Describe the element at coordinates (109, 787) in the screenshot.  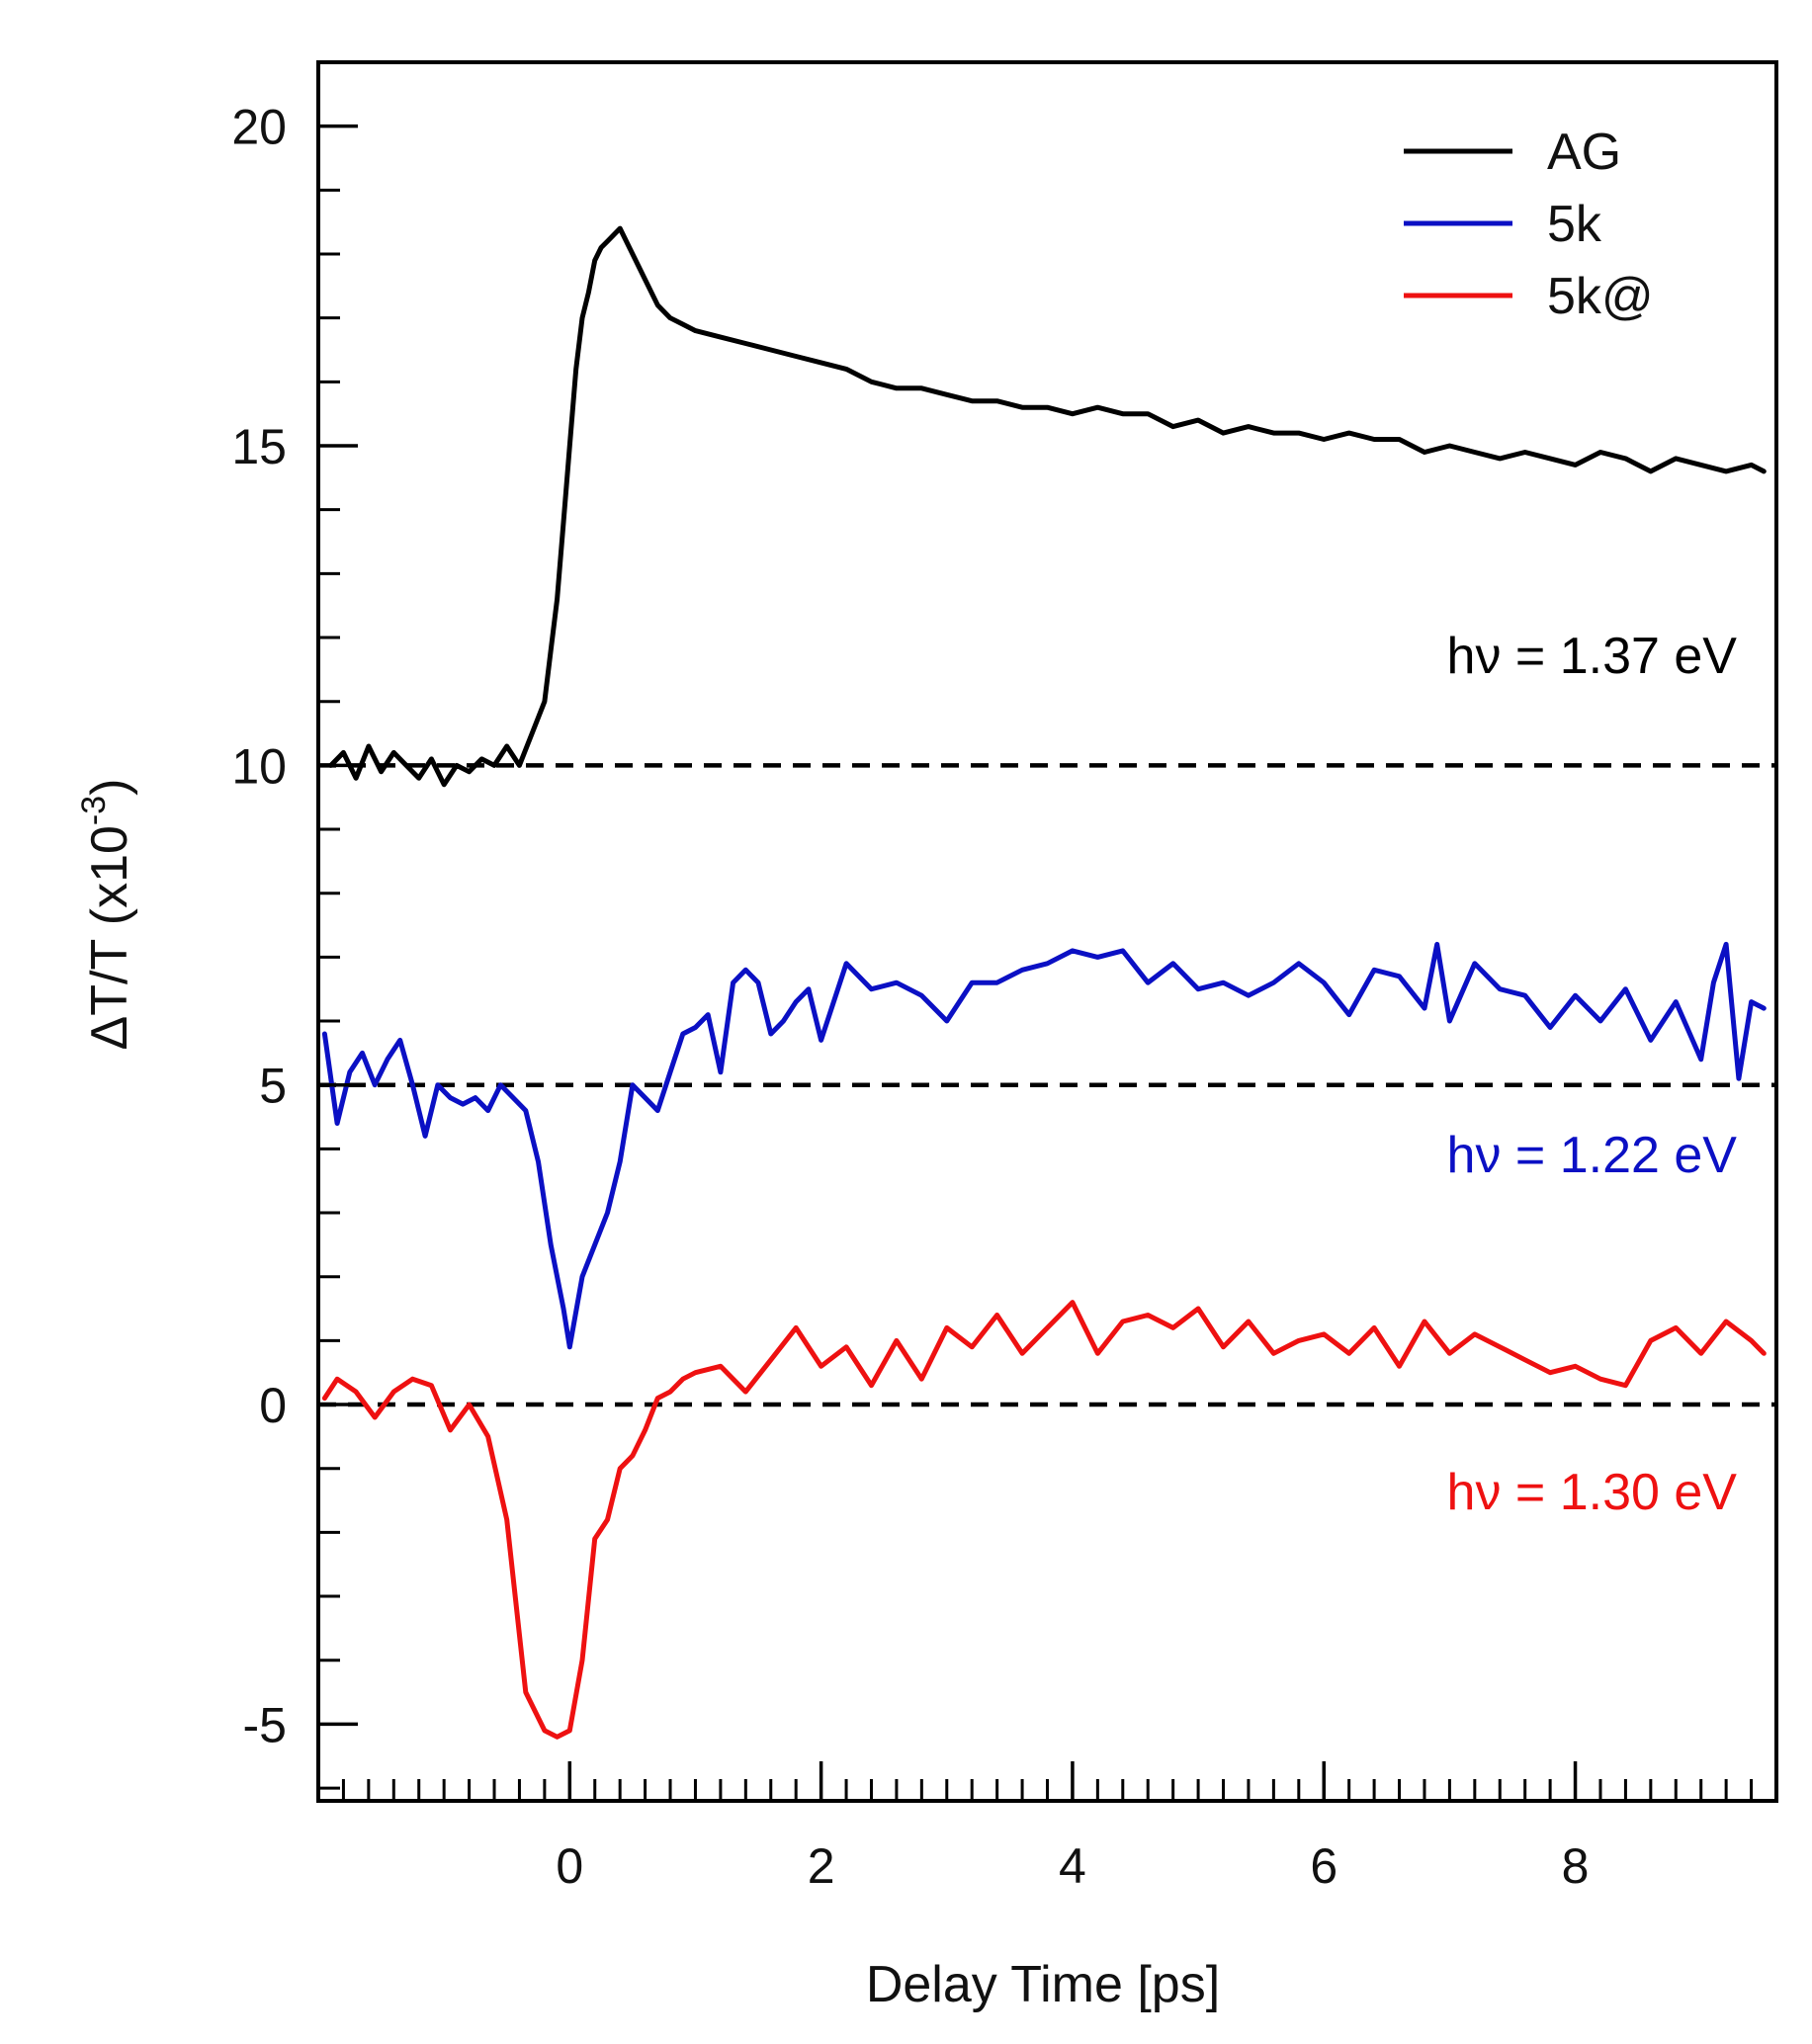
I see `y-axis-title-close: )` at that location.